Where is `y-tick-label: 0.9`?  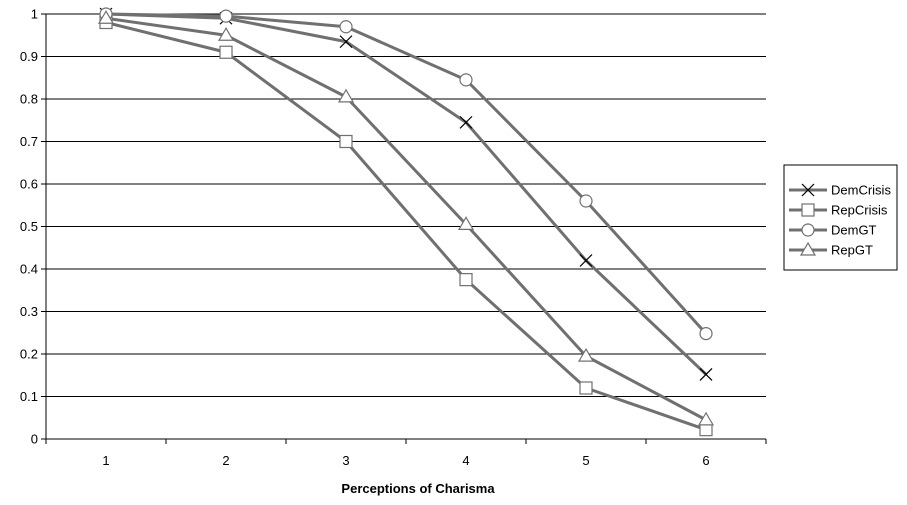
y-tick-label: 0.9 is located at coordinates (29, 56).